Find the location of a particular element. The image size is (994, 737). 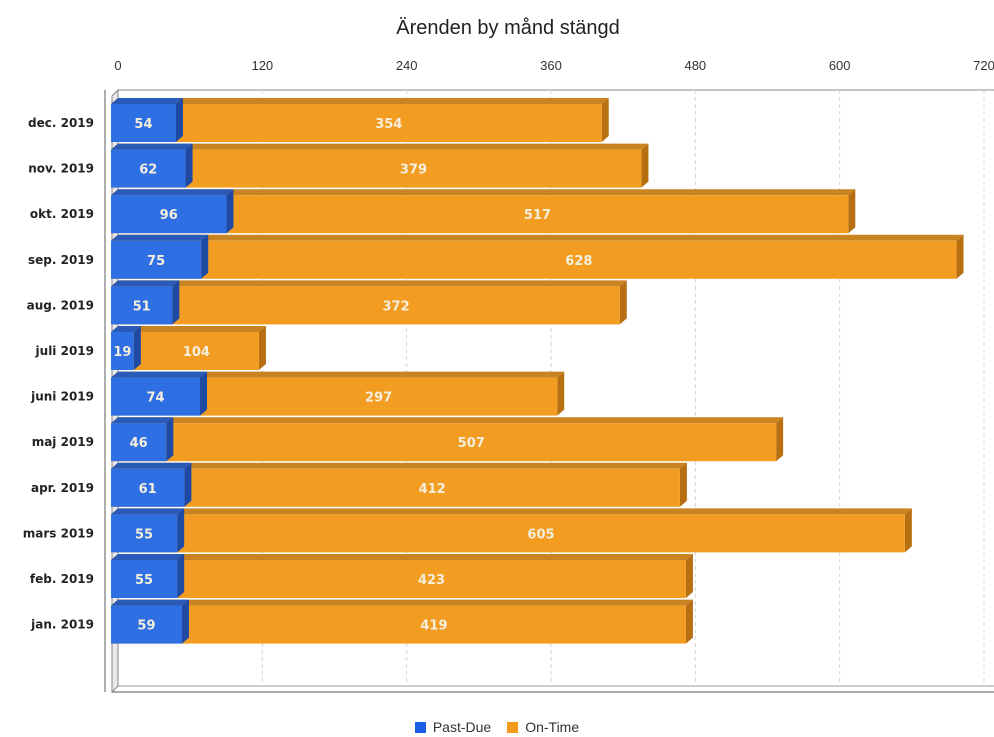

category-label: maj 2019 is located at coordinates (63, 442).